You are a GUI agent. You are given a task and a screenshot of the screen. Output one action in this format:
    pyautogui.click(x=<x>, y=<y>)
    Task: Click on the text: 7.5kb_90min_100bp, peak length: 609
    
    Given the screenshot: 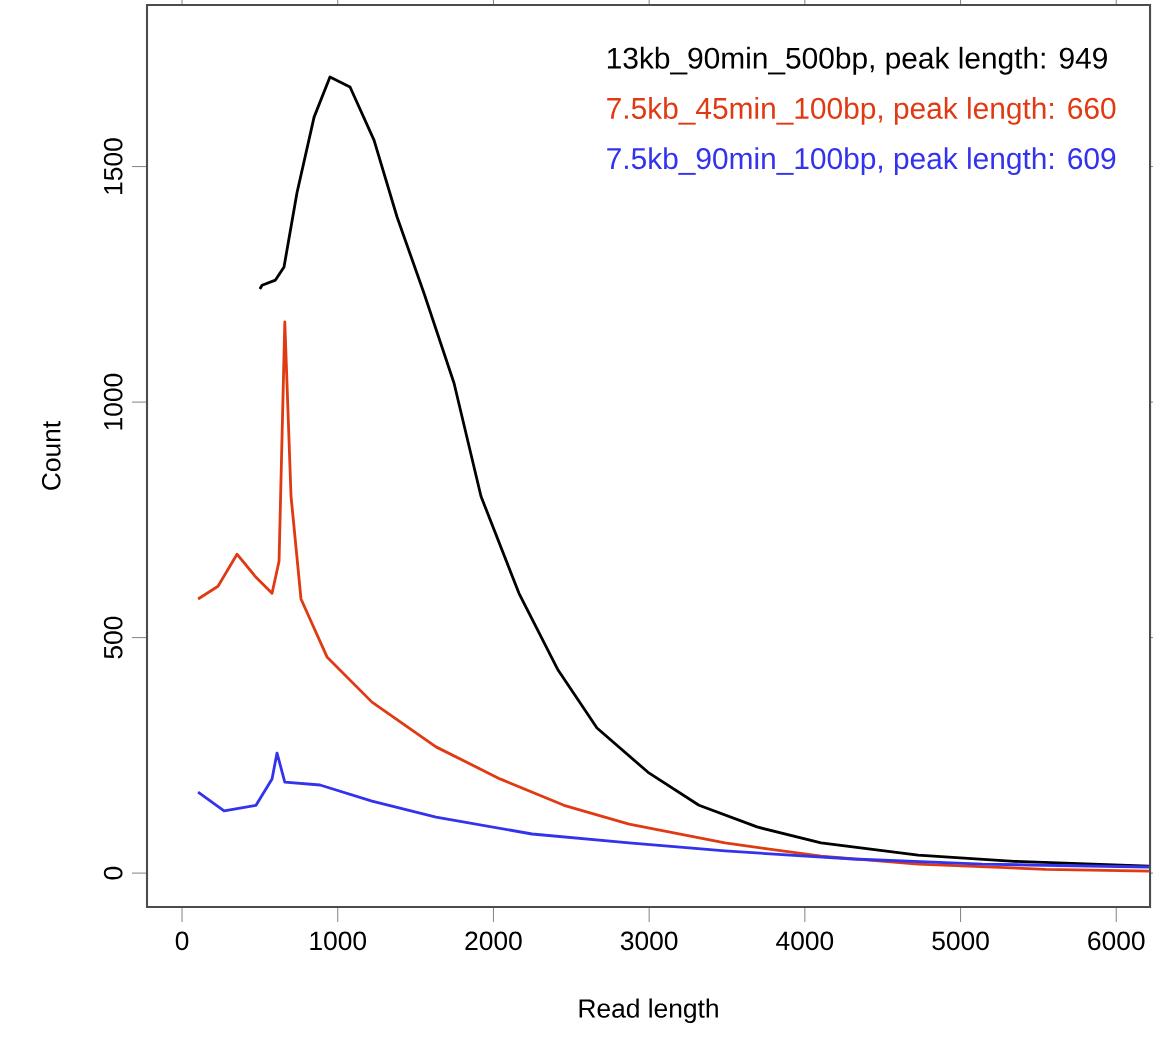 What is the action you would take?
    pyautogui.click(x=861, y=161)
    